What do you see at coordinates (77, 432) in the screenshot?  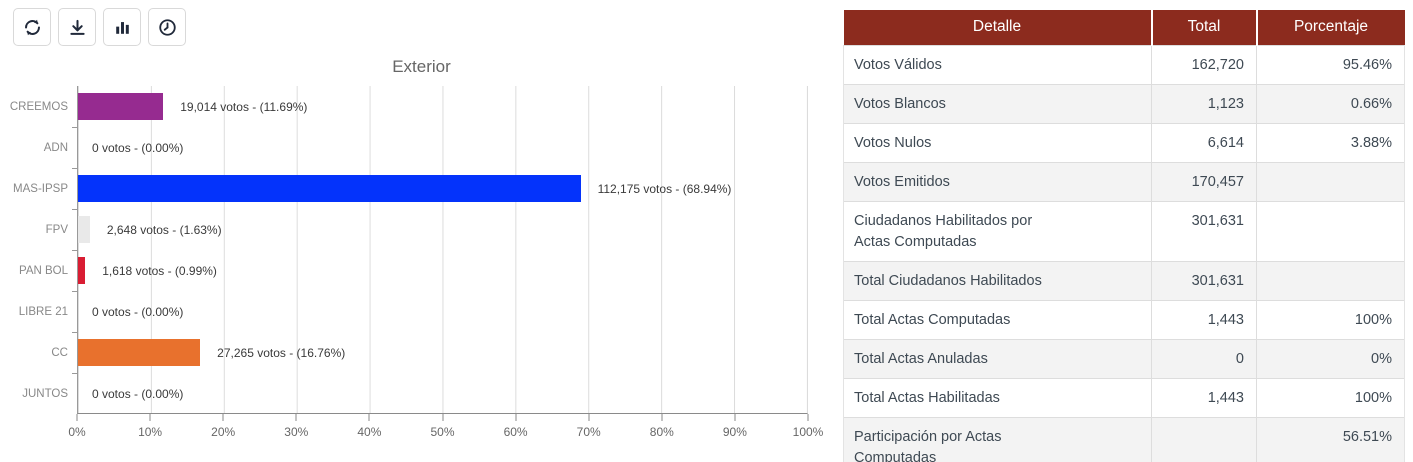 I see `x-tick-label: 0%` at bounding box center [77, 432].